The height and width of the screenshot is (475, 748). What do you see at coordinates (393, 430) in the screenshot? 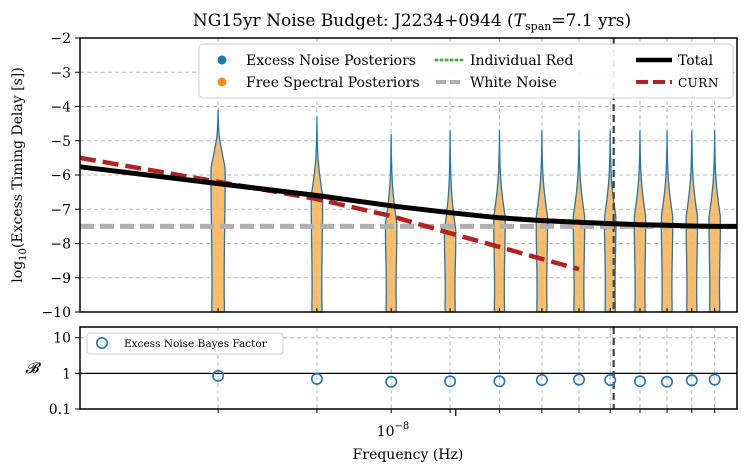
I see `x-tick-label-1e-8: 10−8` at bounding box center [393, 430].